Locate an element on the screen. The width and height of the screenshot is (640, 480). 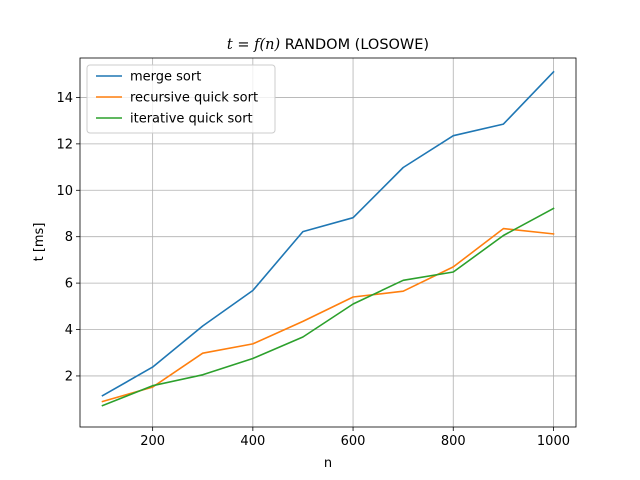
y-axis-label: t [ms] is located at coordinates (39, 242).